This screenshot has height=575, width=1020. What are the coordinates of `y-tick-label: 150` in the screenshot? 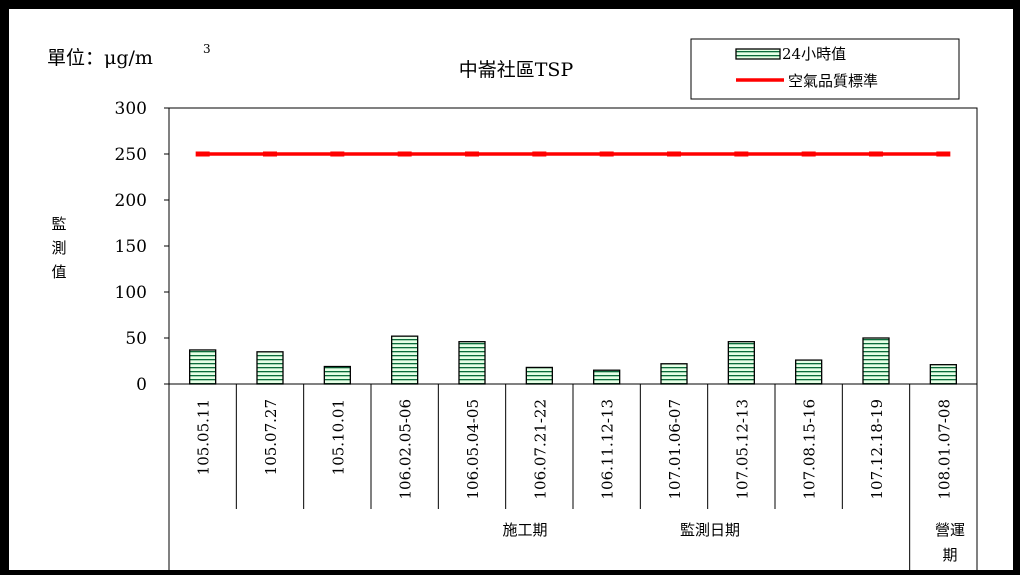 It's located at (131, 247).